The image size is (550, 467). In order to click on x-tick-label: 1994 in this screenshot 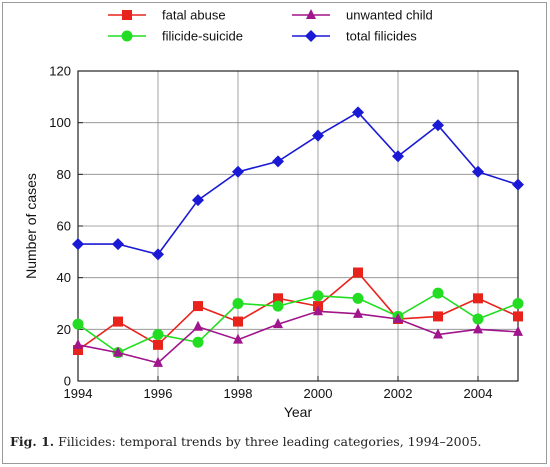, I will do `click(78, 393)`.